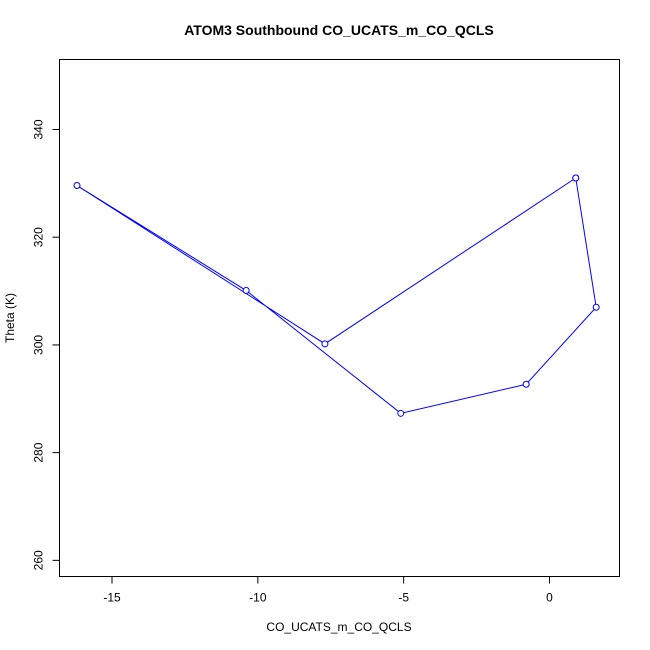 Image resolution: width=650 pixels, height=650 pixels. Describe the element at coordinates (258, 598) in the screenshot. I see `x-tick-label: -10` at that location.